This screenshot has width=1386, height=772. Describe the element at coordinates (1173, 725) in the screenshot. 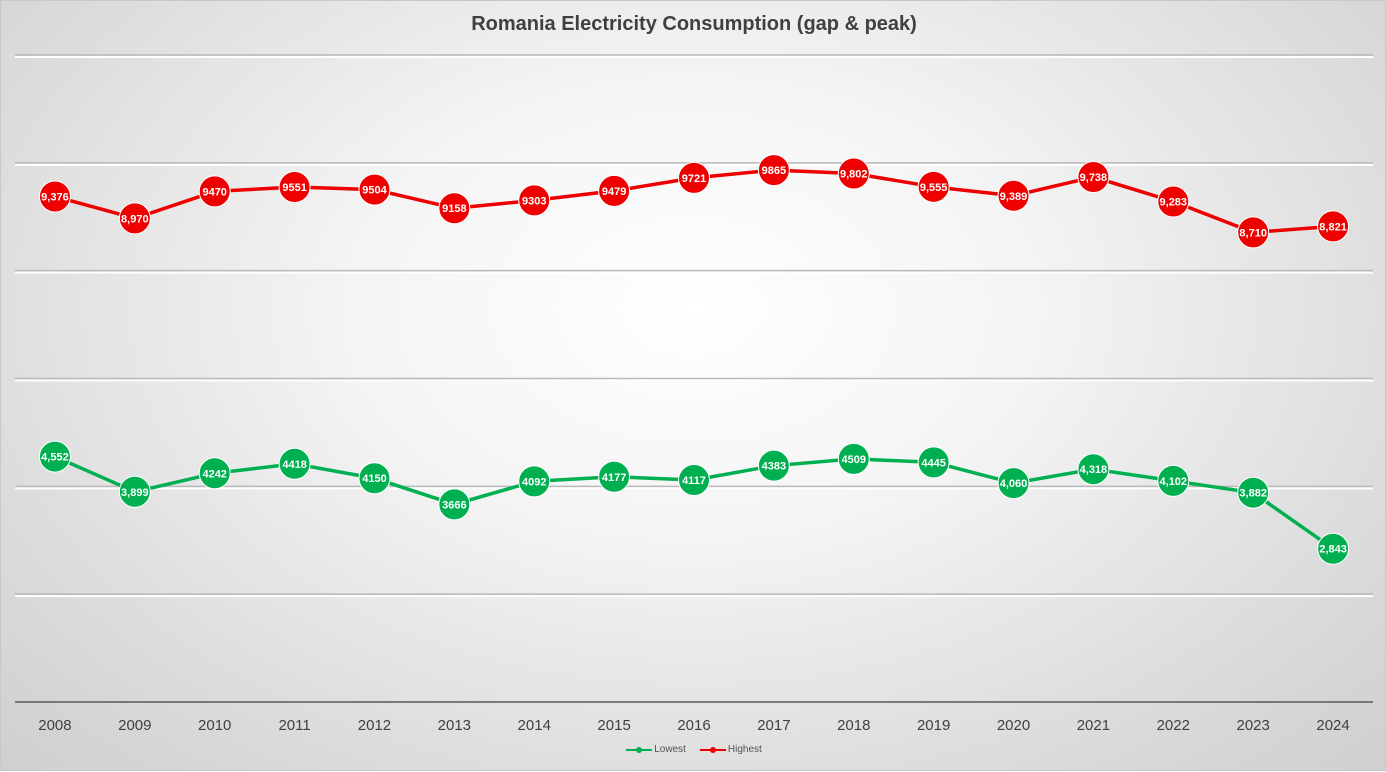

I see `x-tick-label: 2022` at that location.